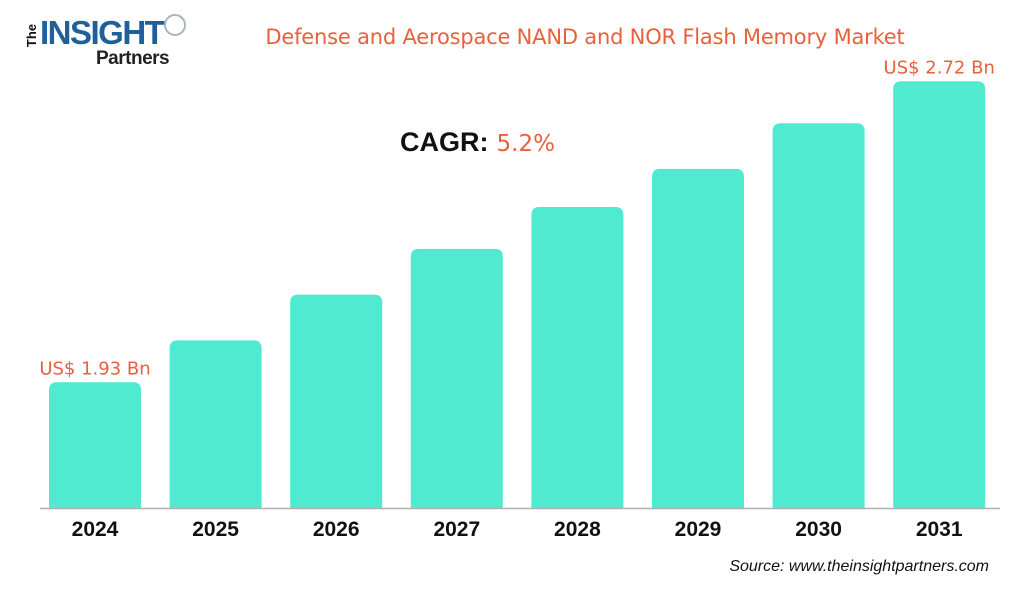 Image resolution: width=1027 pixels, height=591 pixels. I want to click on cagr: CAGR: 5.2%, so click(477, 142).